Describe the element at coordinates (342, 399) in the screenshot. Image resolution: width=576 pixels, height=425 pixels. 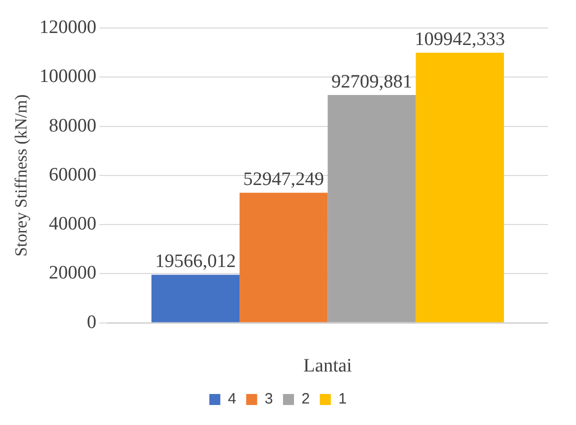
I see `legend-label: 1` at that location.